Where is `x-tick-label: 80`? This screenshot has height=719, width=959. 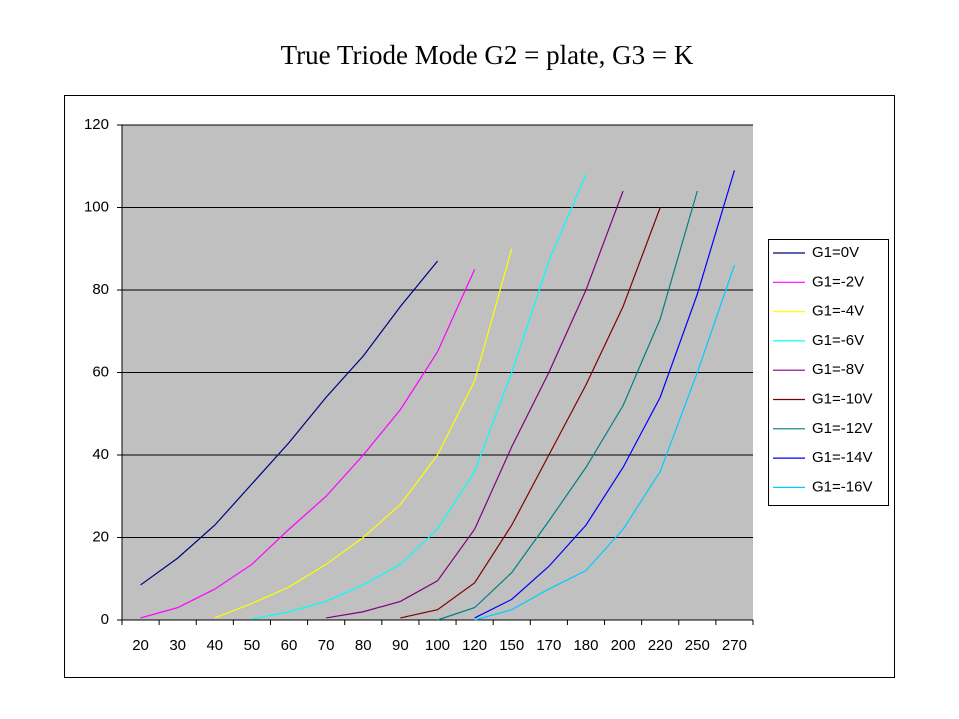 x-tick-label: 80 is located at coordinates (363, 645).